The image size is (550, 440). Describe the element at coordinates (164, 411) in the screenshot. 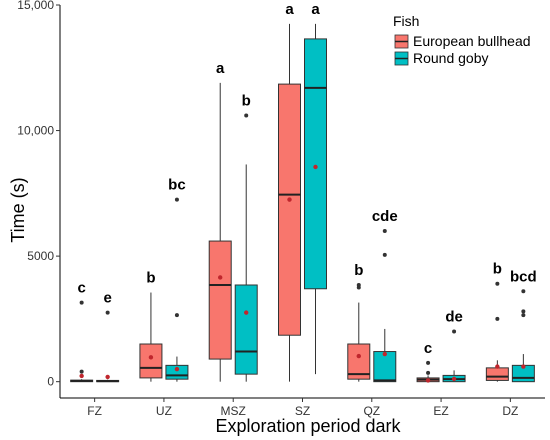

I see `x-tick-label: UZ` at that location.